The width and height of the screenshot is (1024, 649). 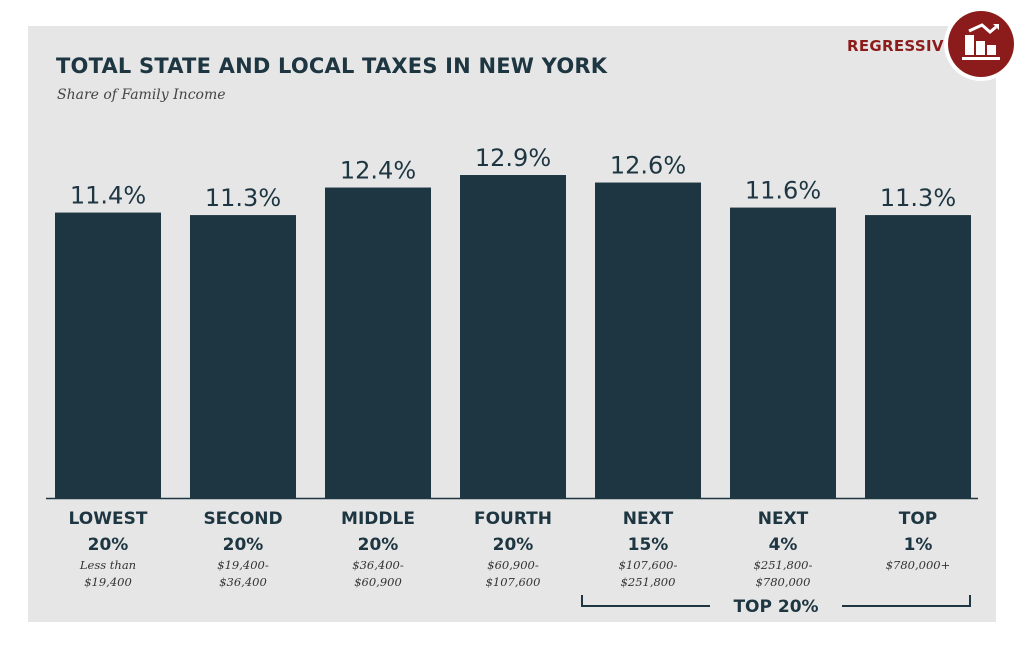 What do you see at coordinates (648, 166) in the screenshot?
I see `data-label: 12.6%` at bounding box center [648, 166].